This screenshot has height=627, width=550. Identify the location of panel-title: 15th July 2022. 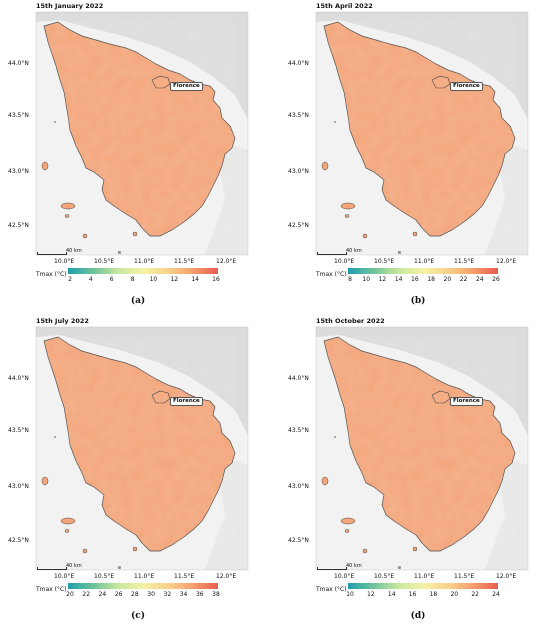
(62, 321).